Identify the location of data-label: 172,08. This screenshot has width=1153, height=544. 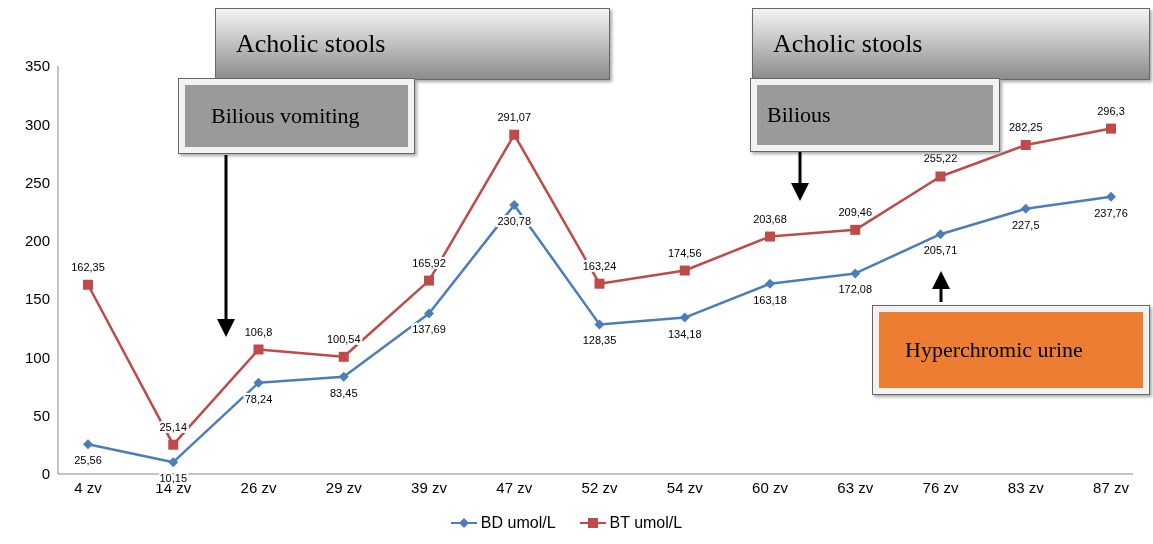
(855, 289).